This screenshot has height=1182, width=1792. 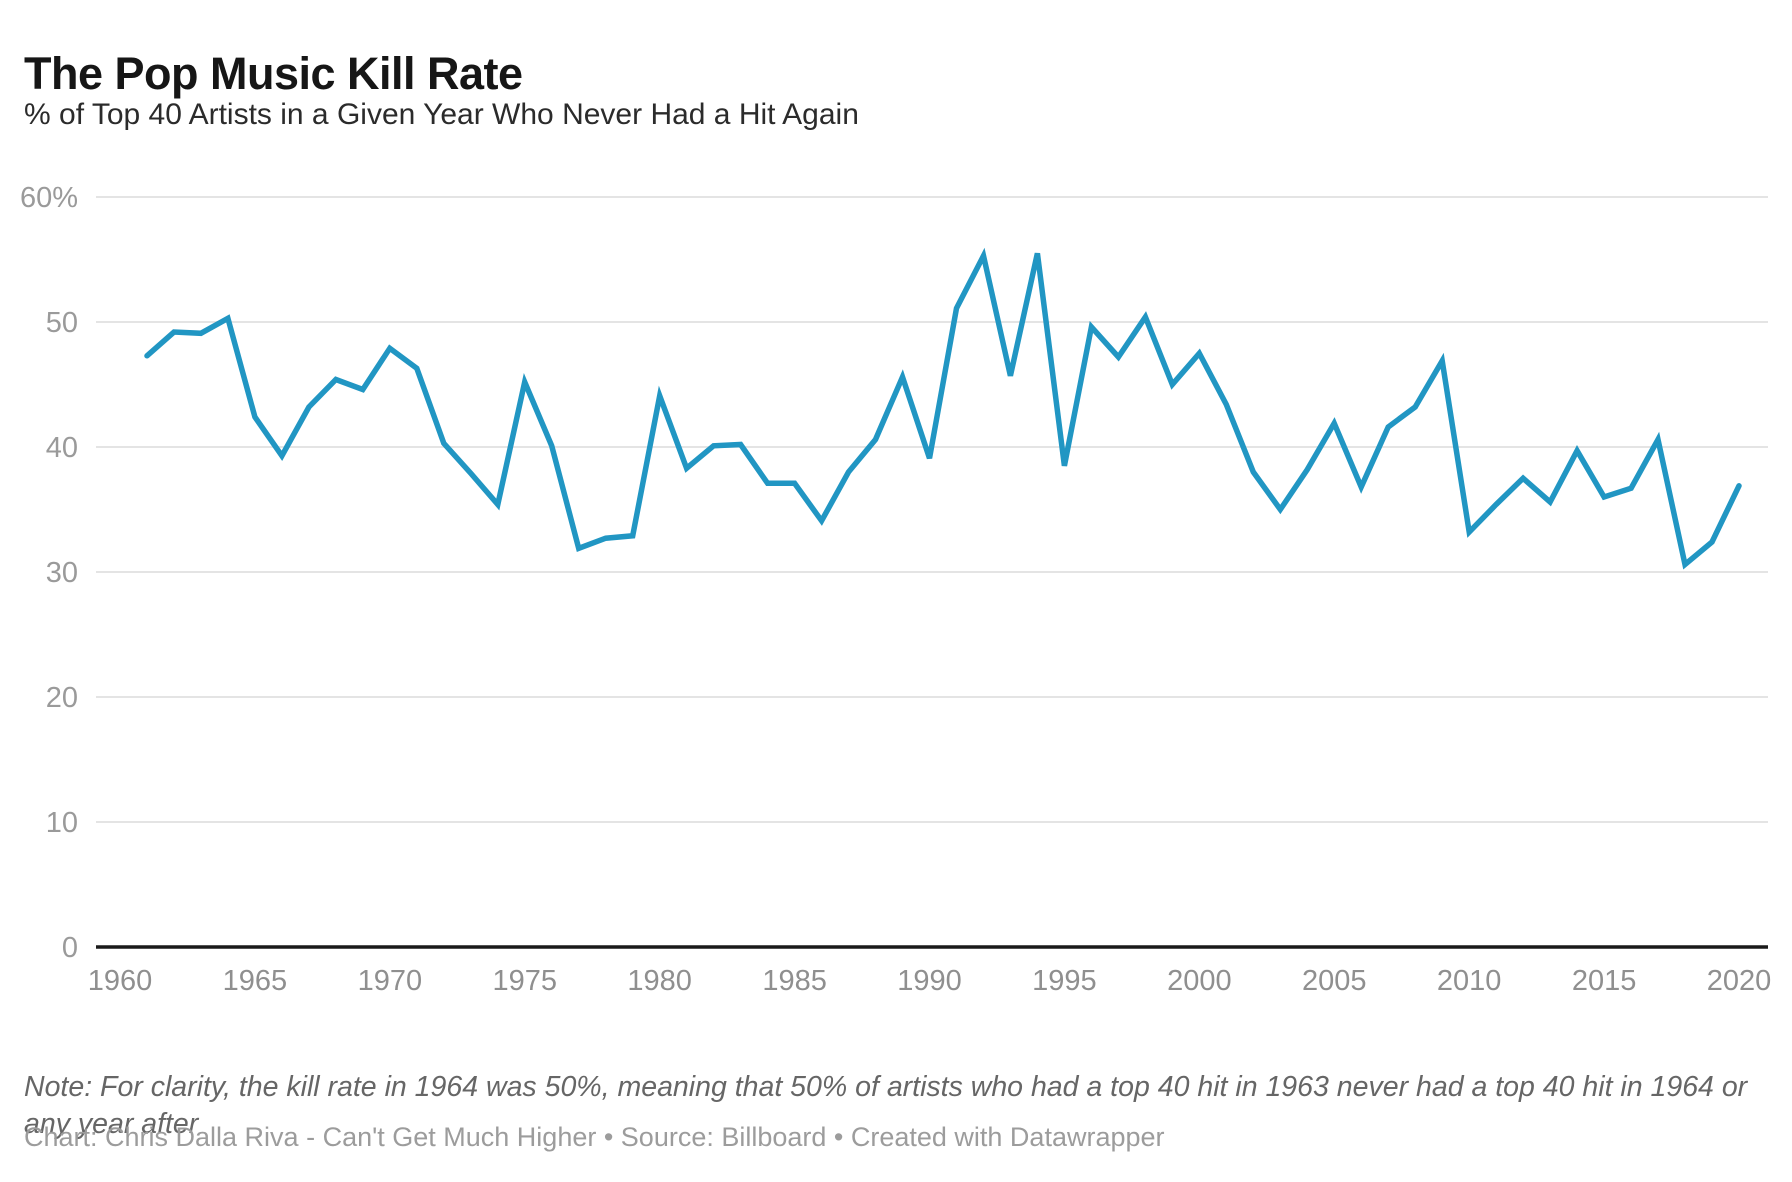 What do you see at coordinates (49, 198) in the screenshot?
I see `y-tick-label: 60%` at bounding box center [49, 198].